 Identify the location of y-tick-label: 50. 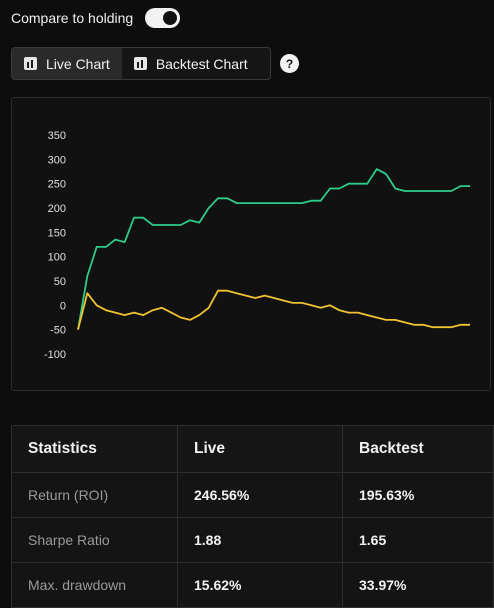
(60, 282).